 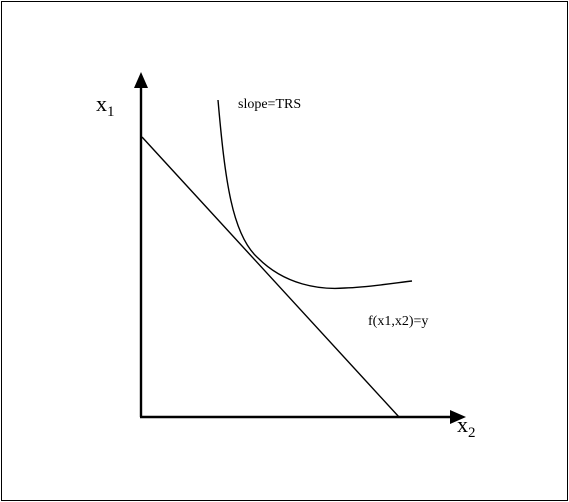 What do you see at coordinates (141, 80) in the screenshot?
I see `y-axis-arrowhead` at bounding box center [141, 80].